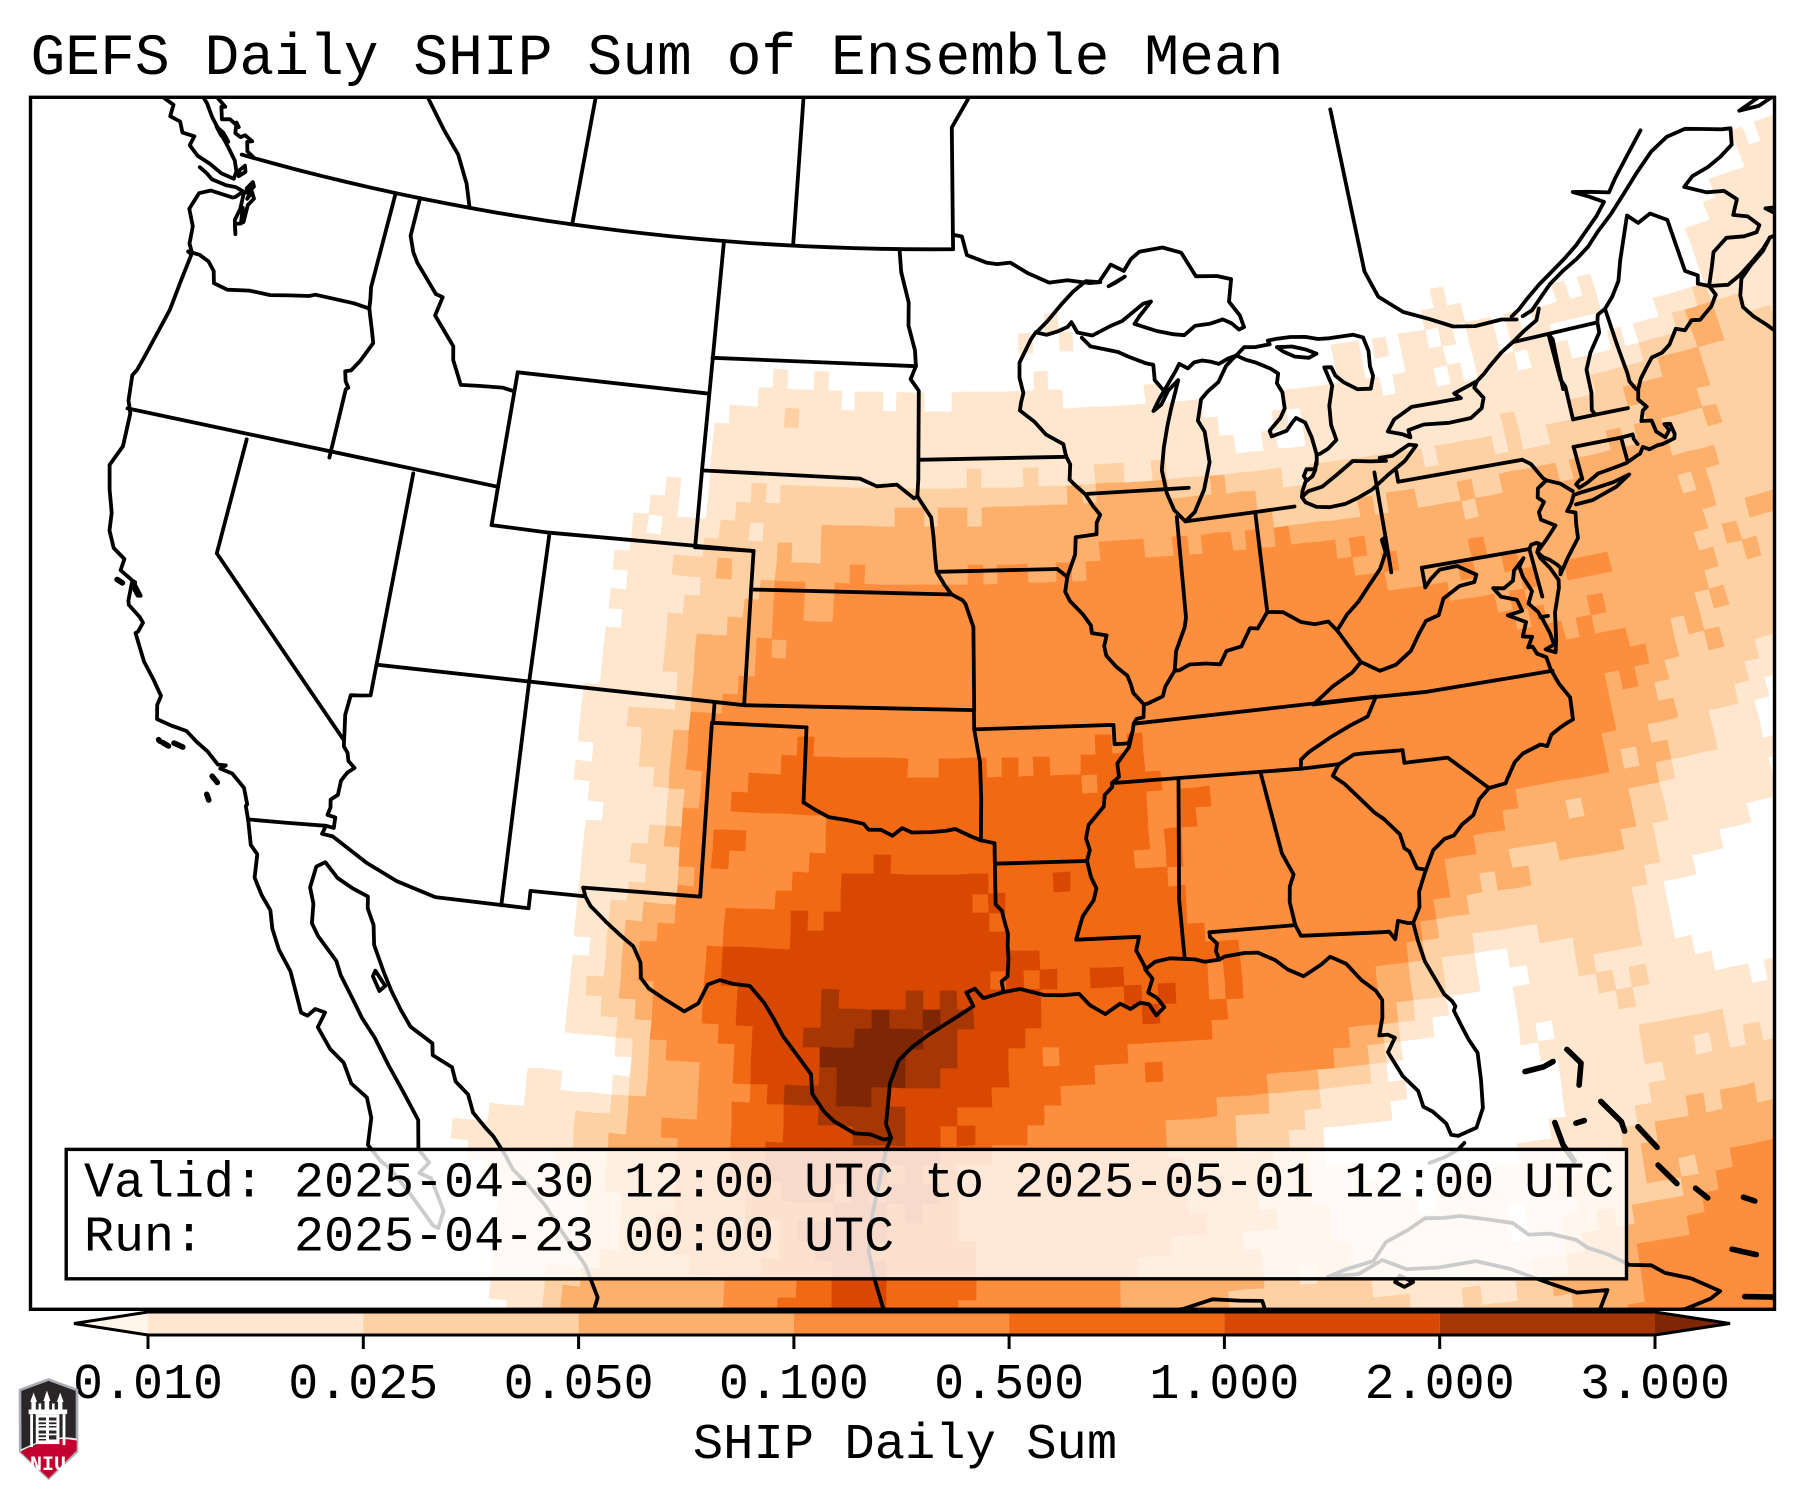  Describe the element at coordinates (905, 1445) in the screenshot. I see `svg-text: SHIP Daily Sum` at that location.